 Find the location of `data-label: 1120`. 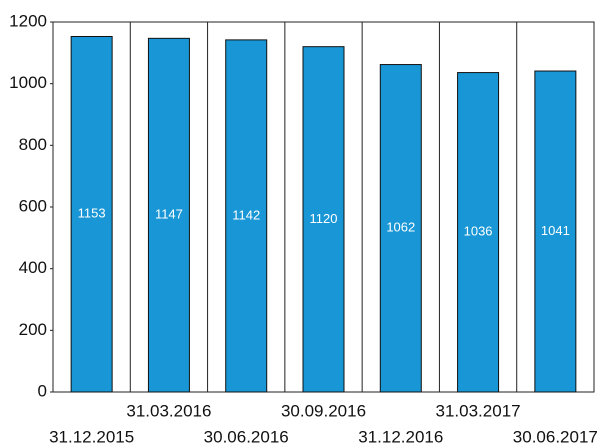

data-label: 1120 is located at coordinates (324, 218).